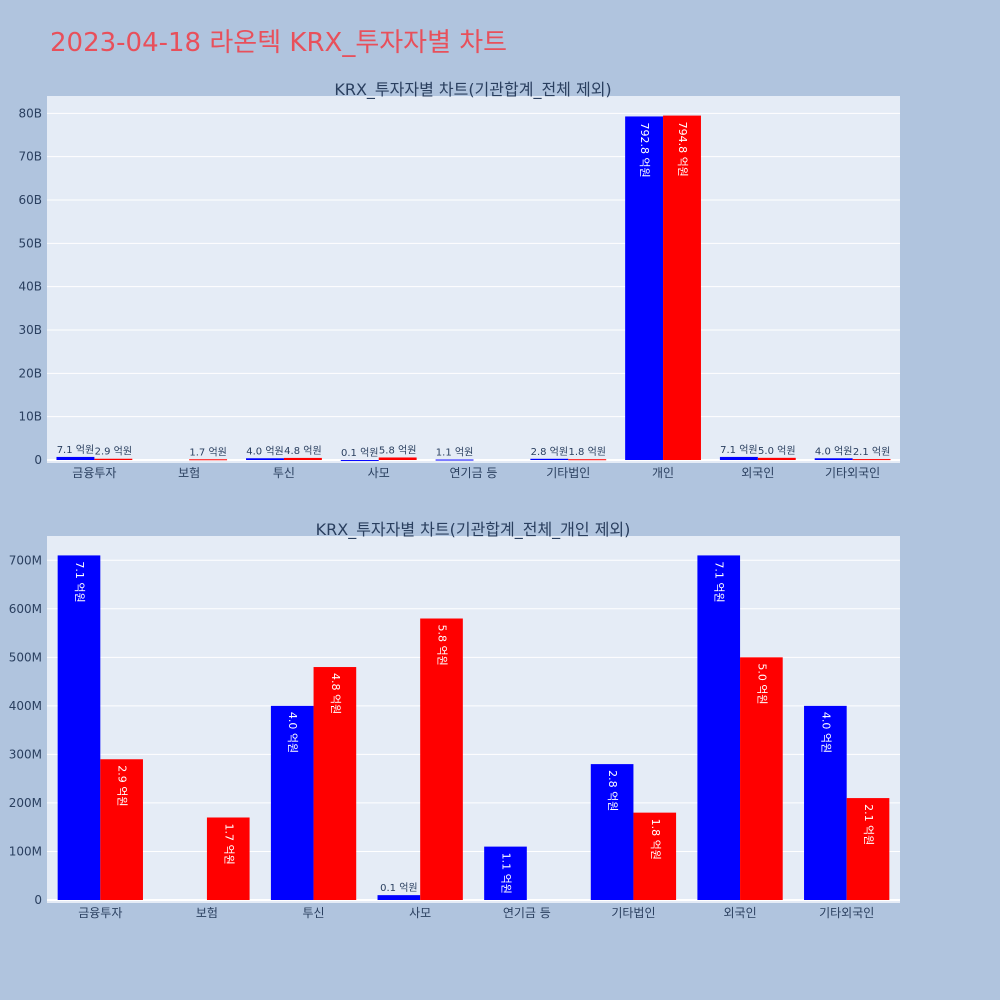 The height and width of the screenshot is (1000, 1000). What do you see at coordinates (25, 560) in the screenshot?
I see `y-tick-label: 700M` at bounding box center [25, 560].